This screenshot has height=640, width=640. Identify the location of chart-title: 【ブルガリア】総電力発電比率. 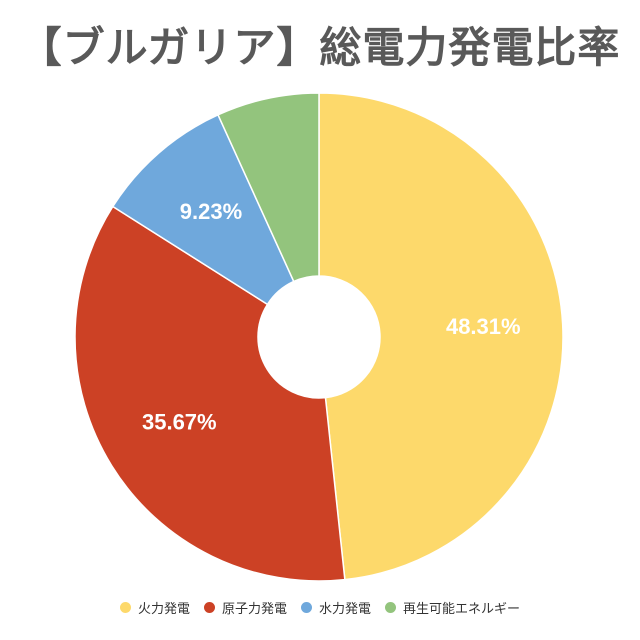
(320, 47).